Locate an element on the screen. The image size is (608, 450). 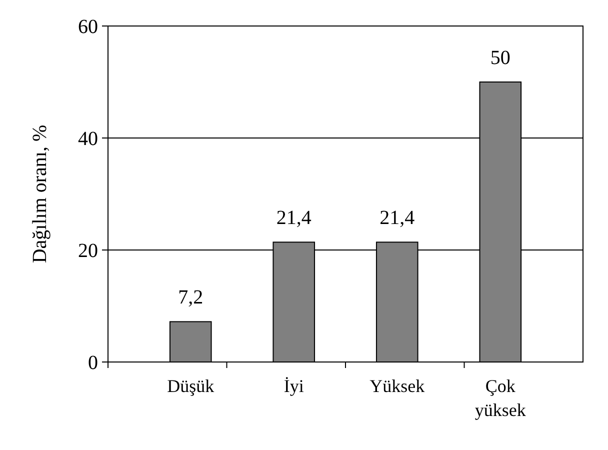
y-tick-label: 60 is located at coordinates (88, 27).